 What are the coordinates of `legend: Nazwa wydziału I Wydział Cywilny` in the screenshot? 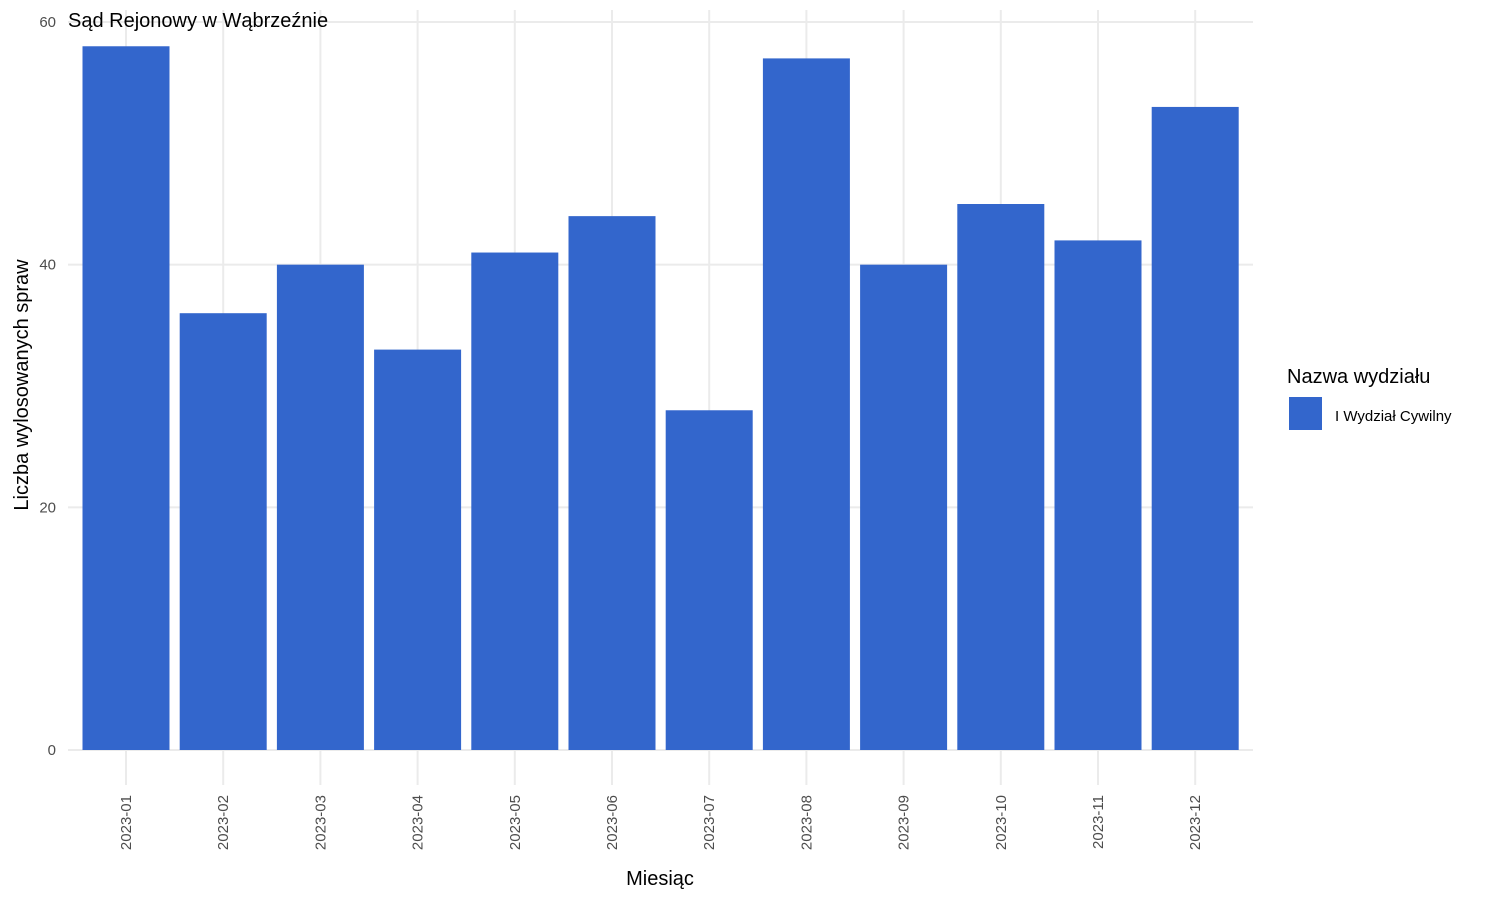 It's located at (1369, 398).